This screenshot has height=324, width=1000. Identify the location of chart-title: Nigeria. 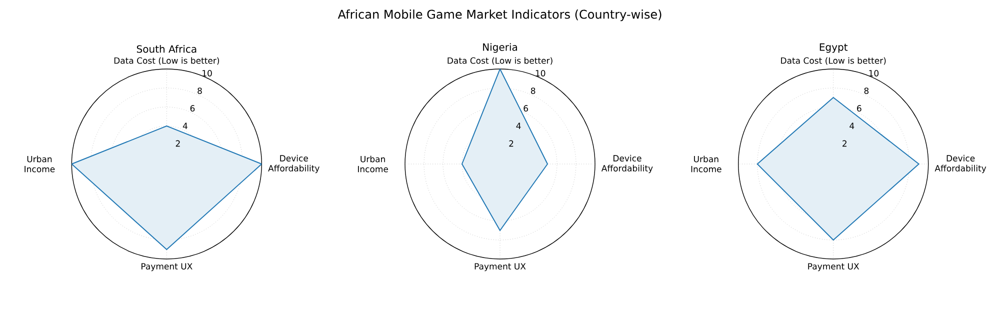
(500, 48).